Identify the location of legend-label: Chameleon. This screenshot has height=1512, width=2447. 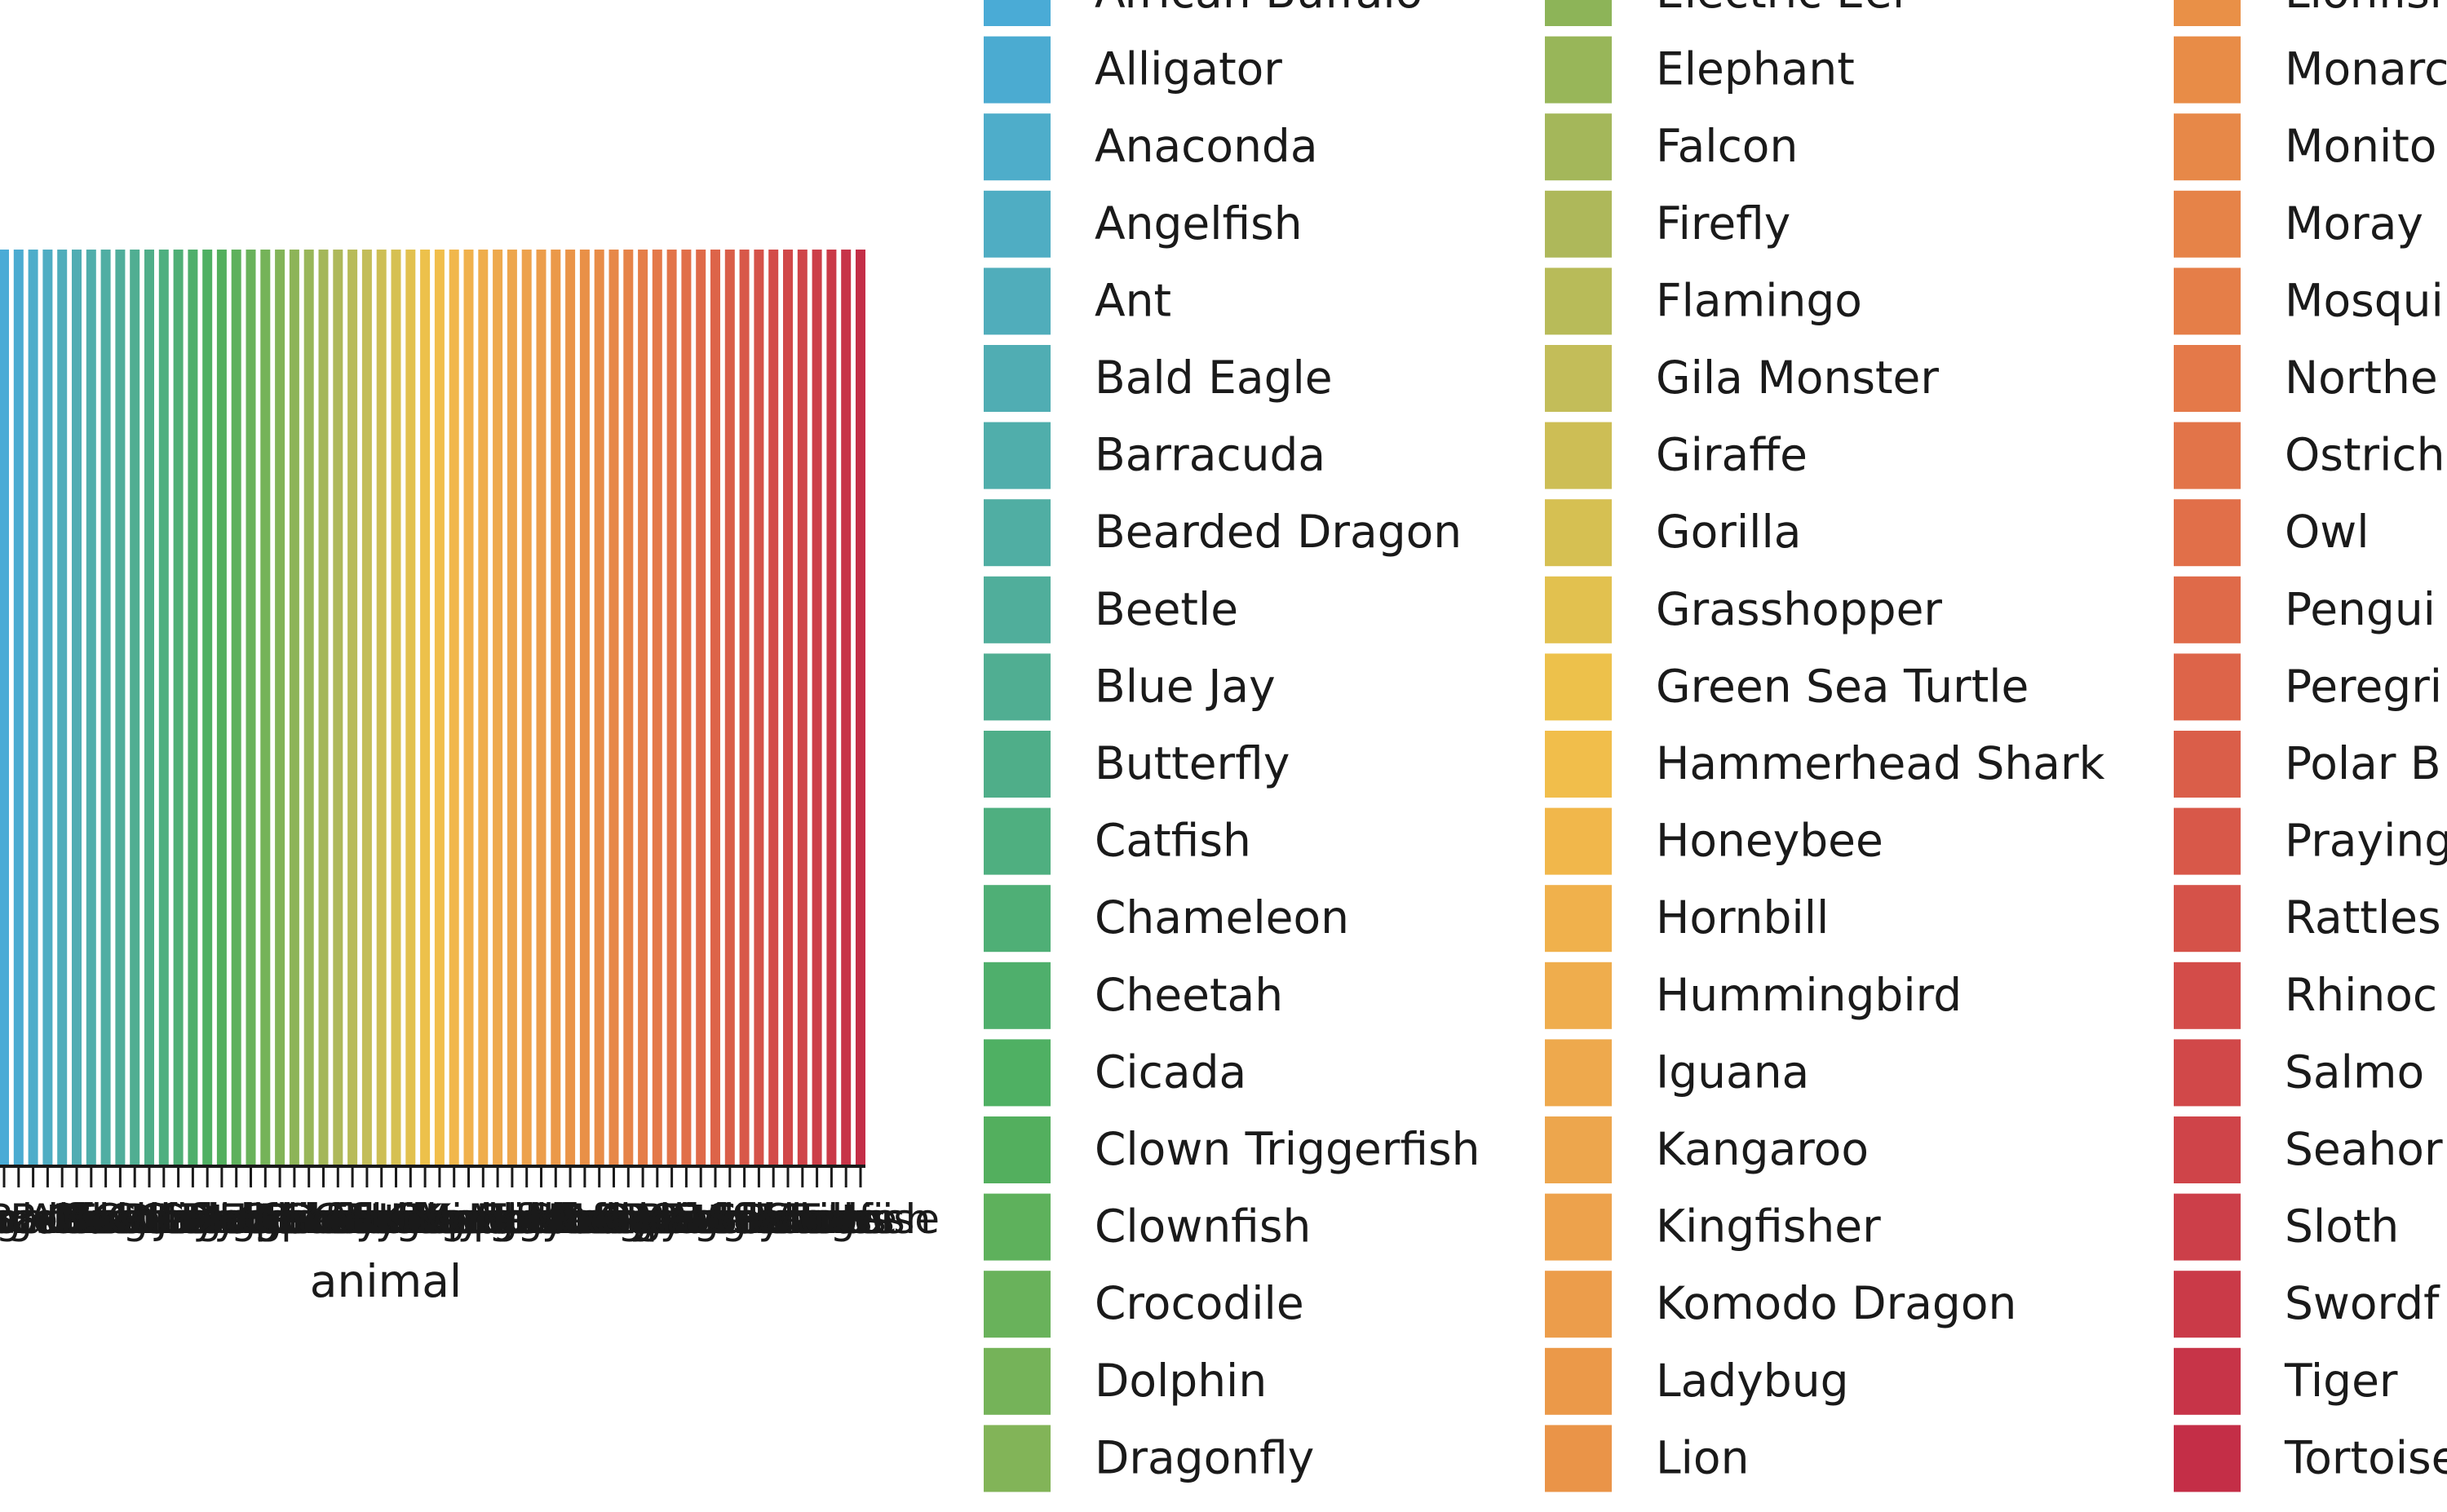
(1222, 917).